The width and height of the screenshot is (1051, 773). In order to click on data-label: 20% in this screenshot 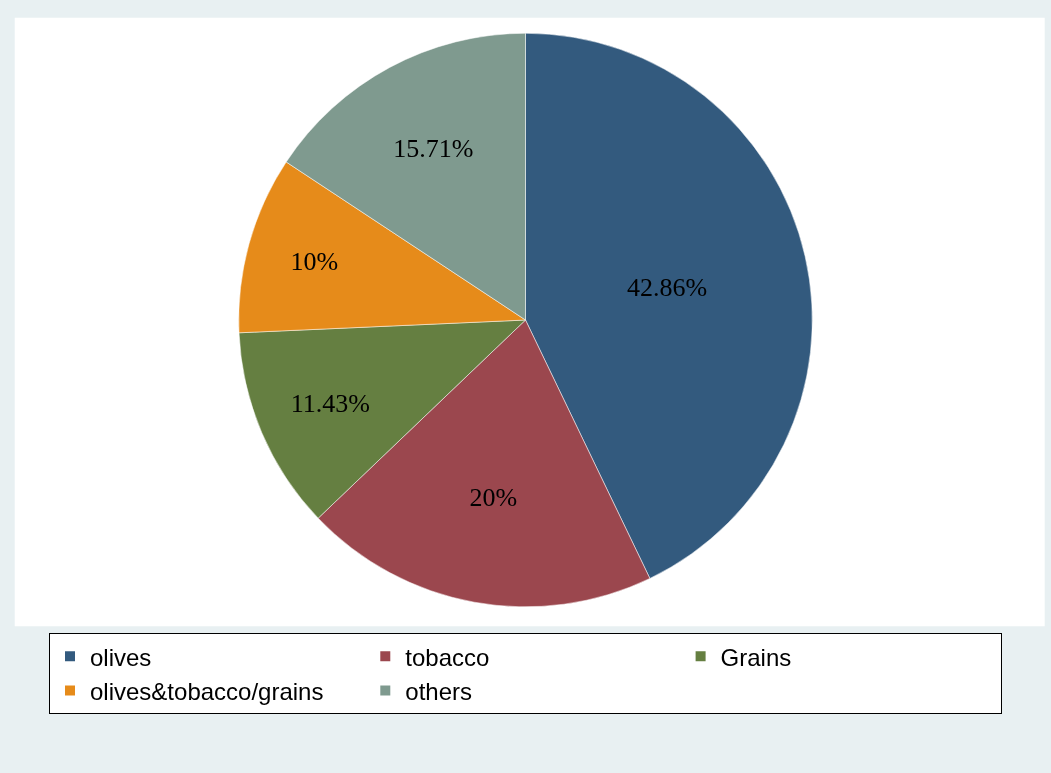, I will do `click(493, 498)`.